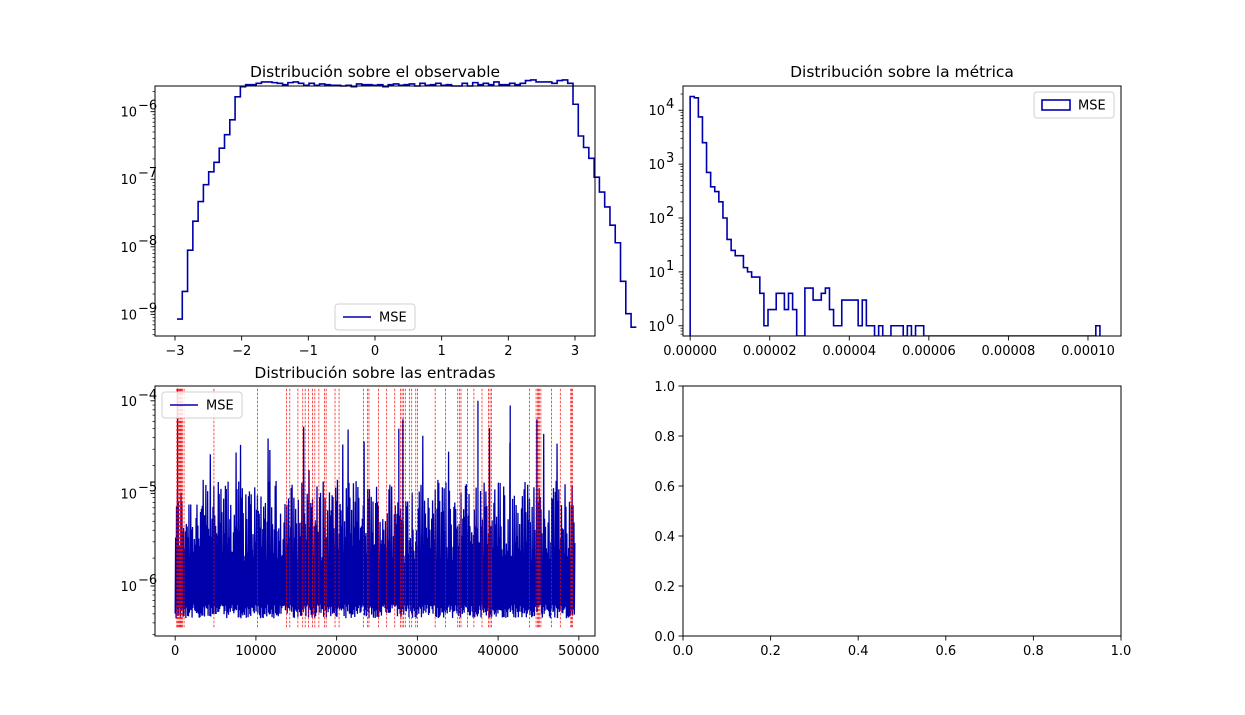  What do you see at coordinates (1121, 651) in the screenshot?
I see `x-tick-label: 1.0` at bounding box center [1121, 651].